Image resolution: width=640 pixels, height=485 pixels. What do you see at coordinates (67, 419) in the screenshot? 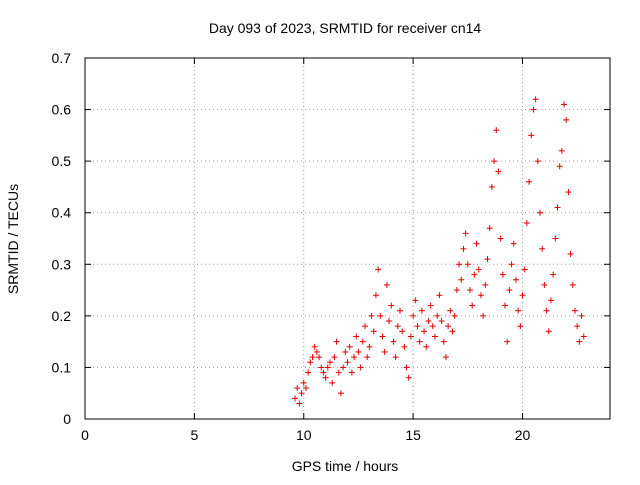
I see `y-tick-label: 0` at bounding box center [67, 419].